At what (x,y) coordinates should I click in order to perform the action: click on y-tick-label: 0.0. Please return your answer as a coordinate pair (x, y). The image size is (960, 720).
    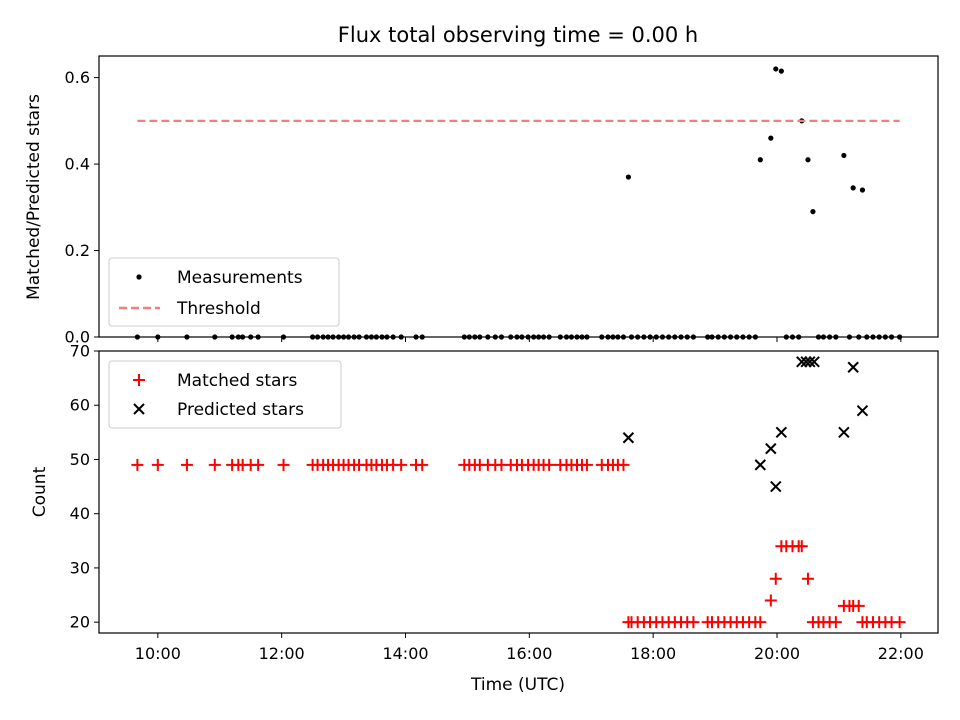
    Looking at the image, I should click on (77, 337).